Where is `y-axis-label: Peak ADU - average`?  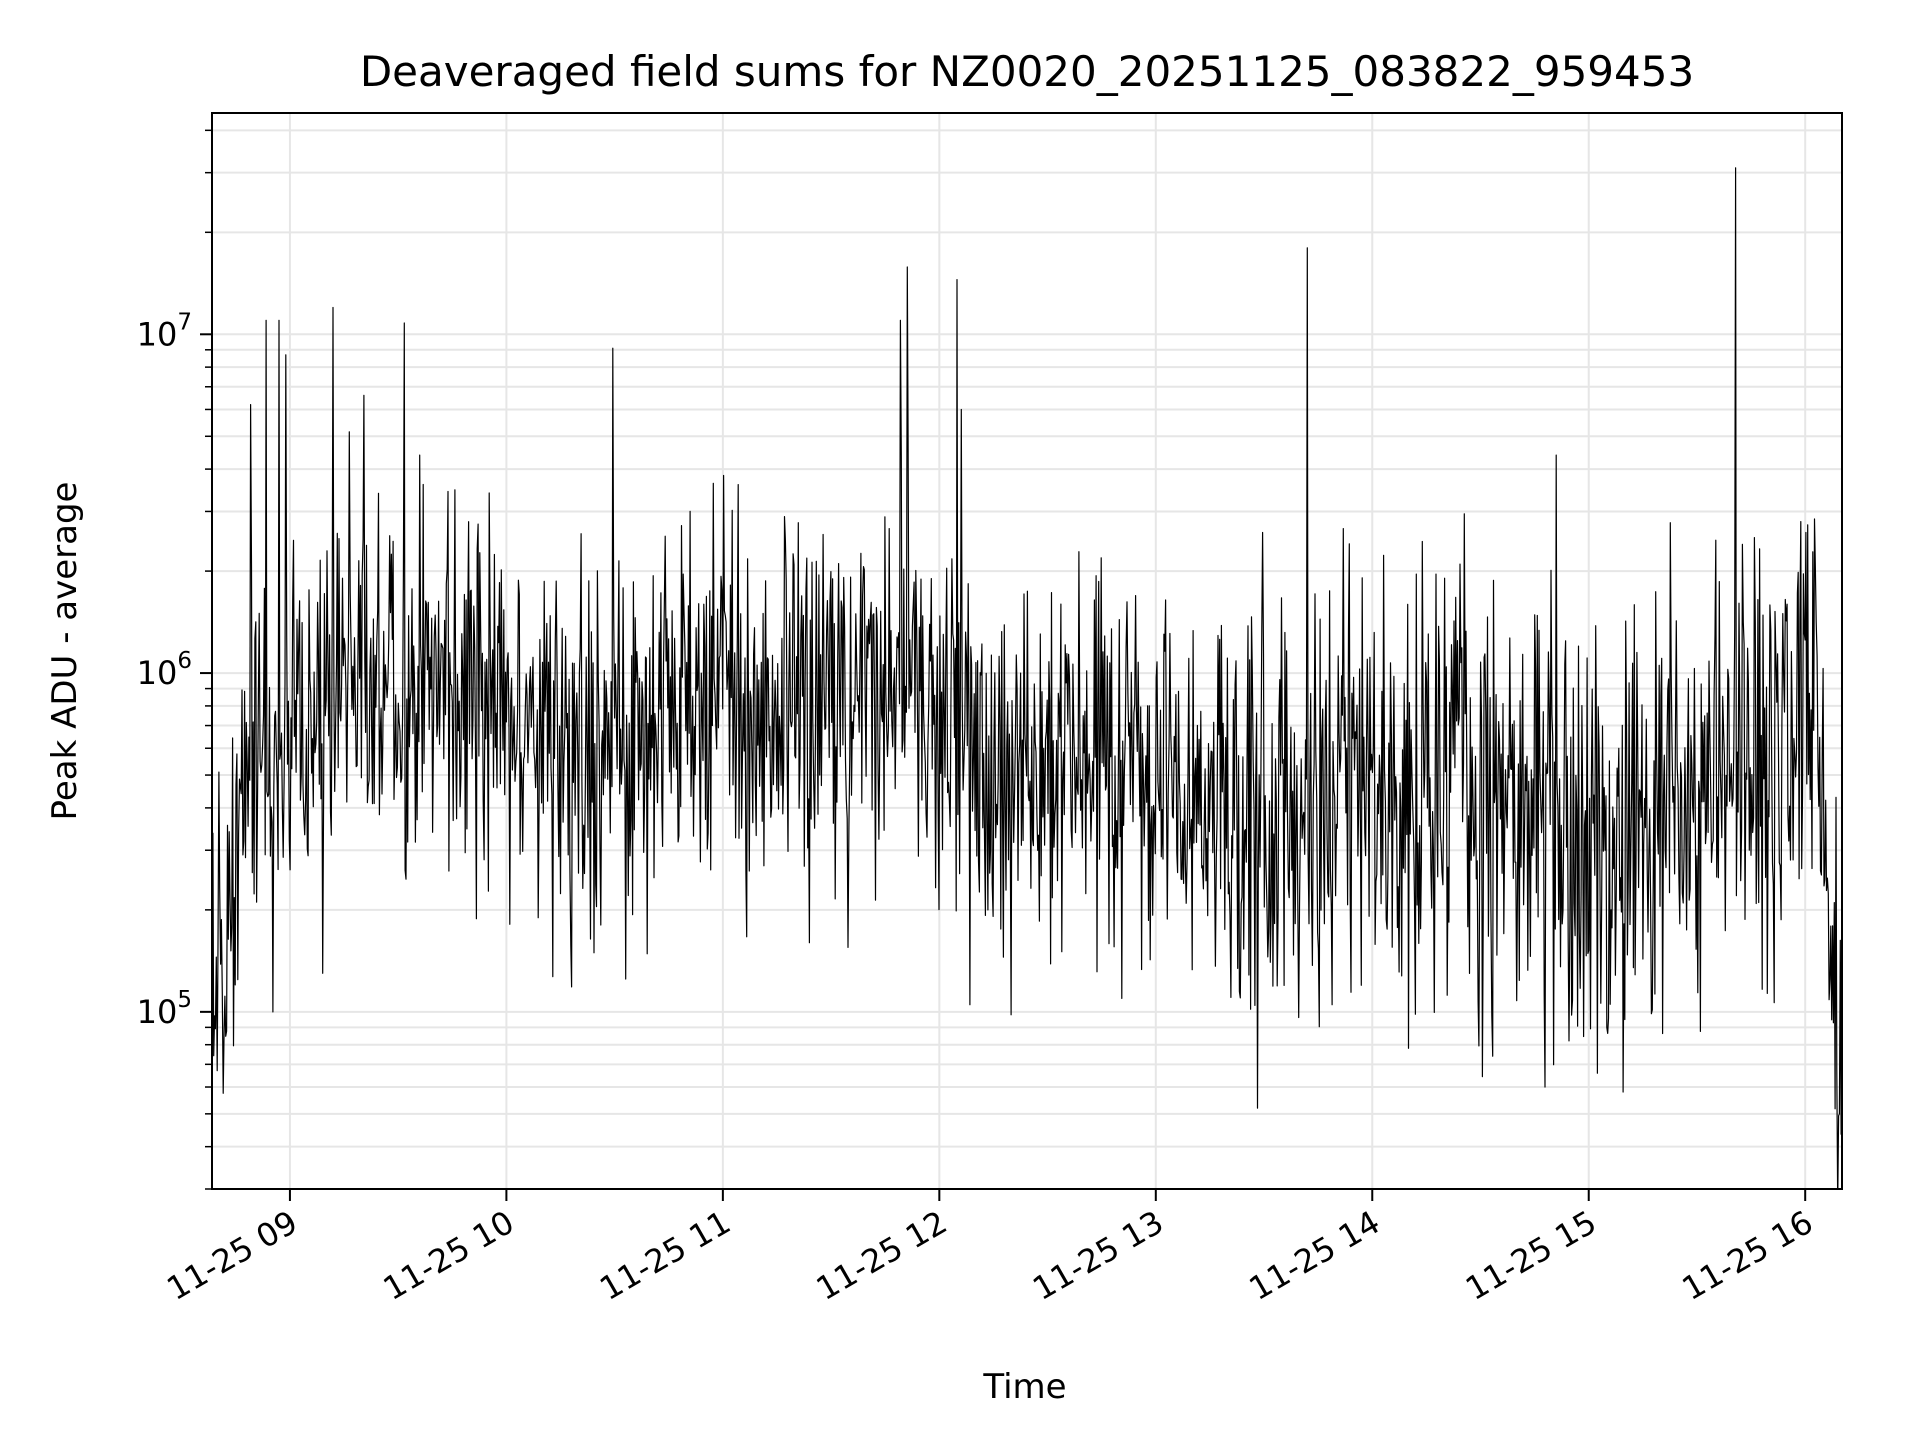 y-axis-label: Peak ADU - average is located at coordinates (65, 651).